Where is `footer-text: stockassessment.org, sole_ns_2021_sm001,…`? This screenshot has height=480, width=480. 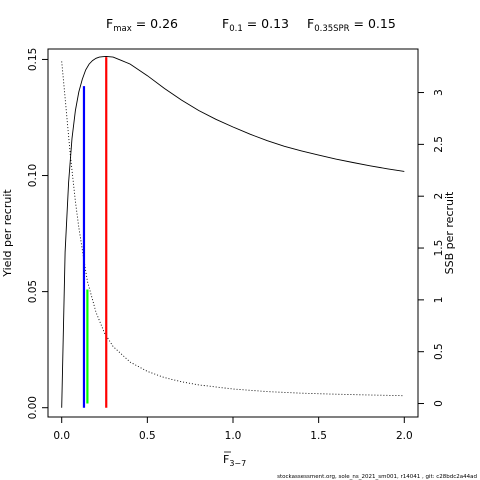 footer-text: stockassessment.org, sole_ns_2021_sm001,… is located at coordinates (377, 477).